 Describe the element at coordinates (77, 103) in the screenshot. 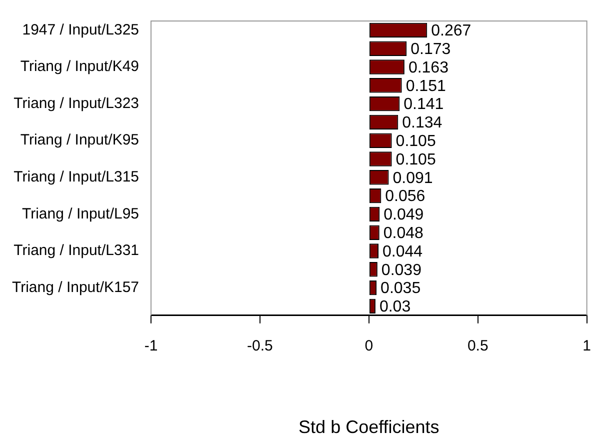

I see `y-tick-label: Triang / Input/L323` at that location.